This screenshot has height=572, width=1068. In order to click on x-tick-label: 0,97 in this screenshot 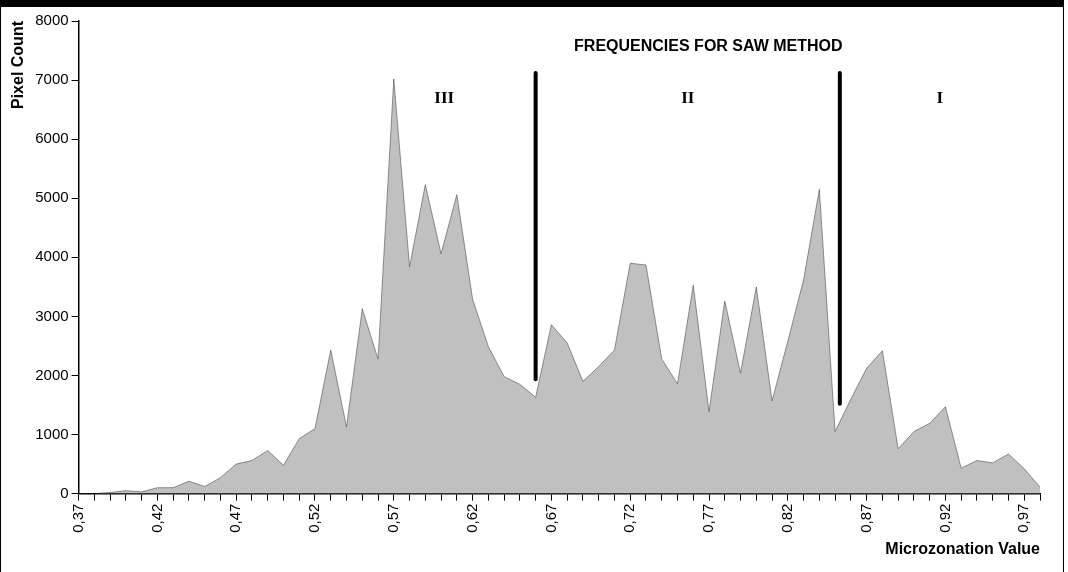, I will do `click(1023, 518)`.